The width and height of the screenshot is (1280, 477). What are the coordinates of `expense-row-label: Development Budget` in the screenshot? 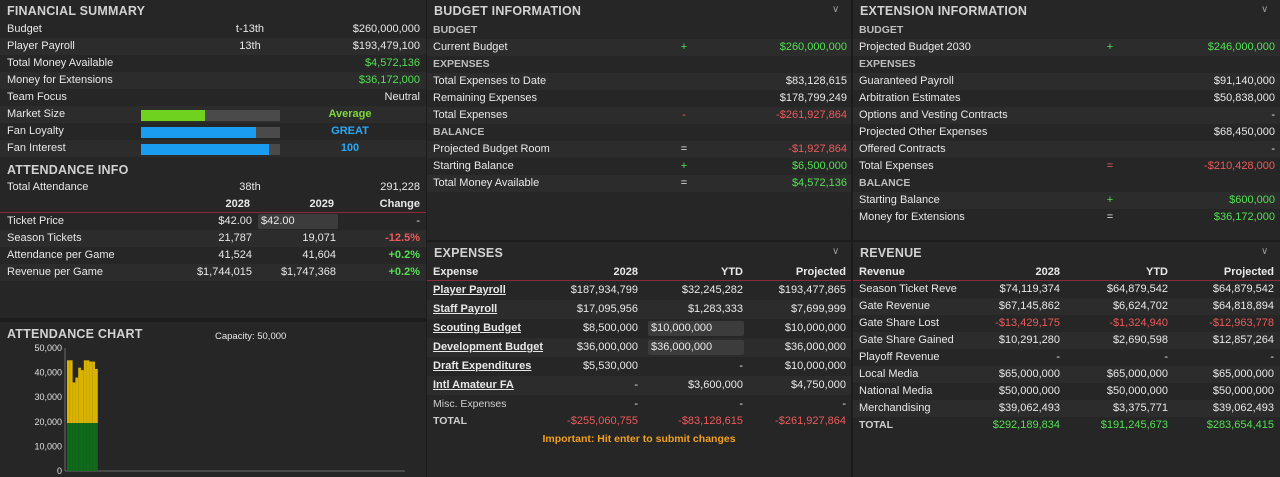 It's located at (488, 347).